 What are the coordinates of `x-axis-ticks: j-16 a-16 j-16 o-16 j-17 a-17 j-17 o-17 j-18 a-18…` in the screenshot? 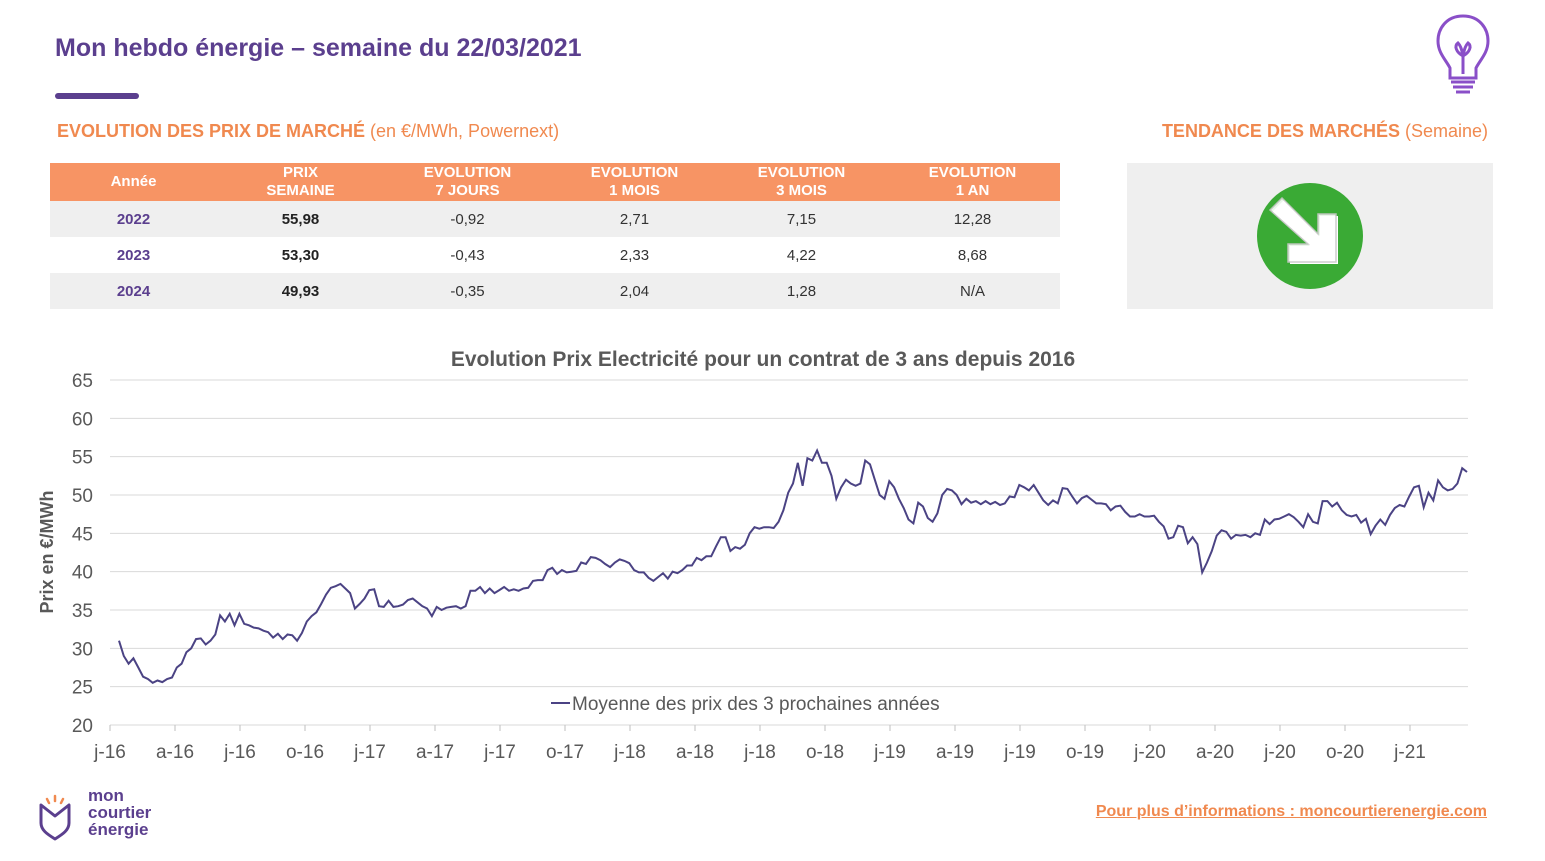 It's located at (759, 744).